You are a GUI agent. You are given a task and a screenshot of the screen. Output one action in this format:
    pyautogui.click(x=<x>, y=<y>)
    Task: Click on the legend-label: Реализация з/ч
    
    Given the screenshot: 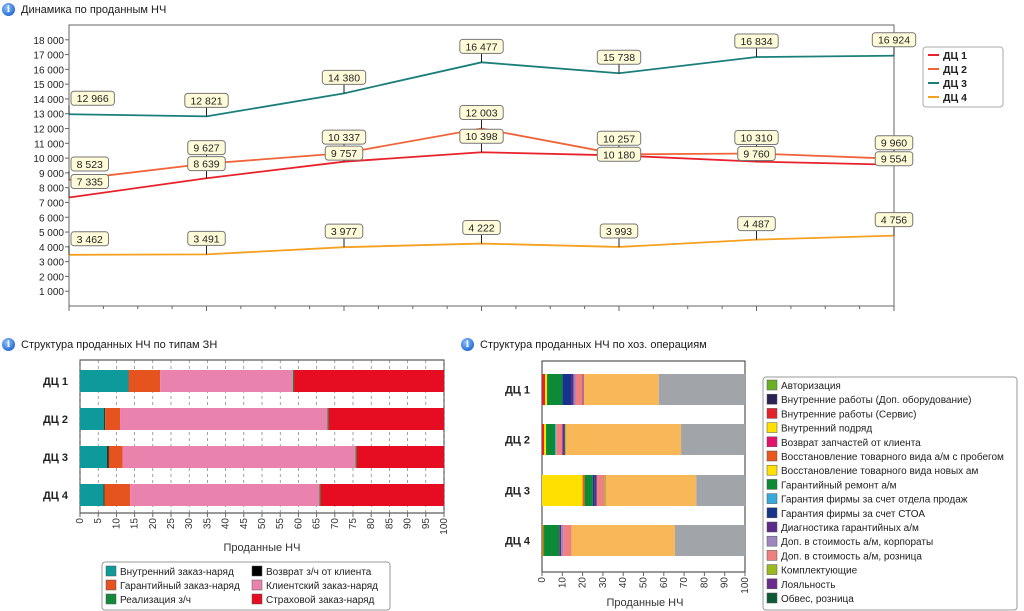 What is the action you would take?
    pyautogui.click(x=155, y=600)
    